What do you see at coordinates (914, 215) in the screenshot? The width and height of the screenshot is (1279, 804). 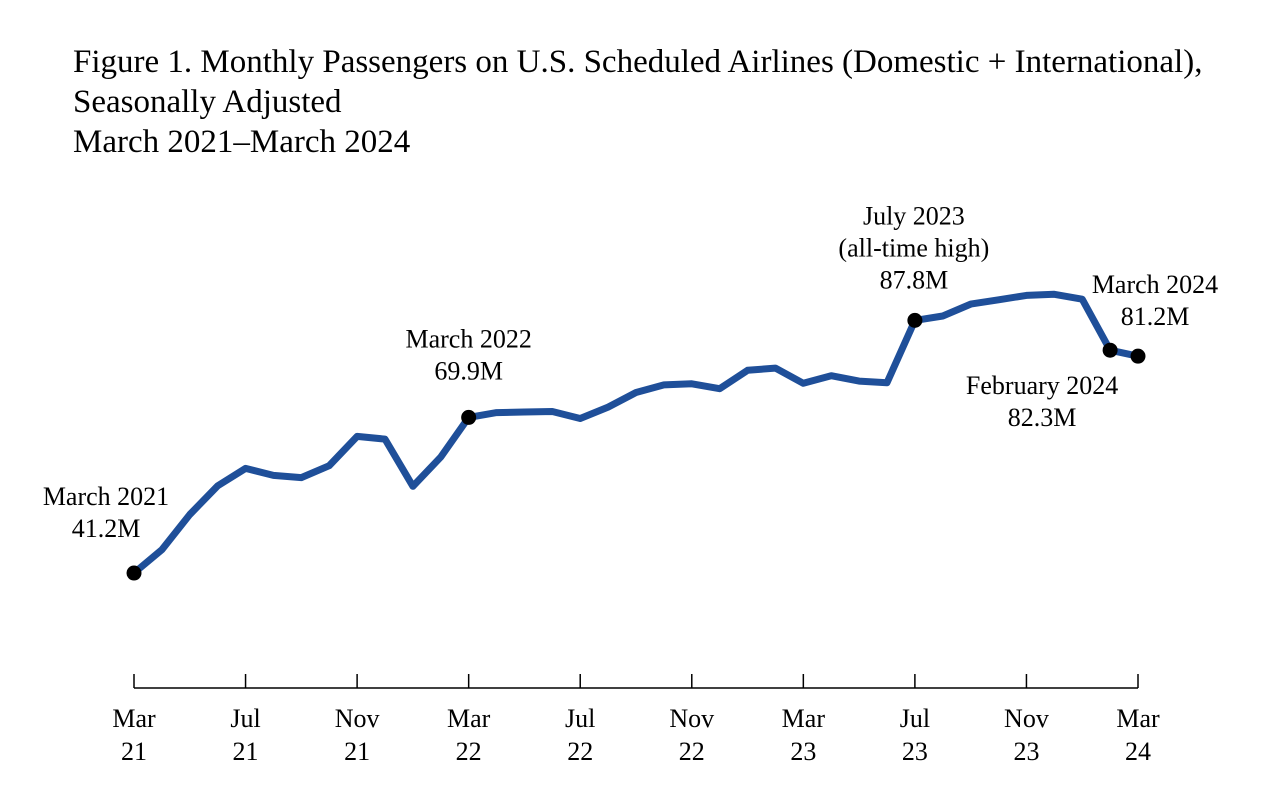 I see `data-label: July 2023` at bounding box center [914, 215].